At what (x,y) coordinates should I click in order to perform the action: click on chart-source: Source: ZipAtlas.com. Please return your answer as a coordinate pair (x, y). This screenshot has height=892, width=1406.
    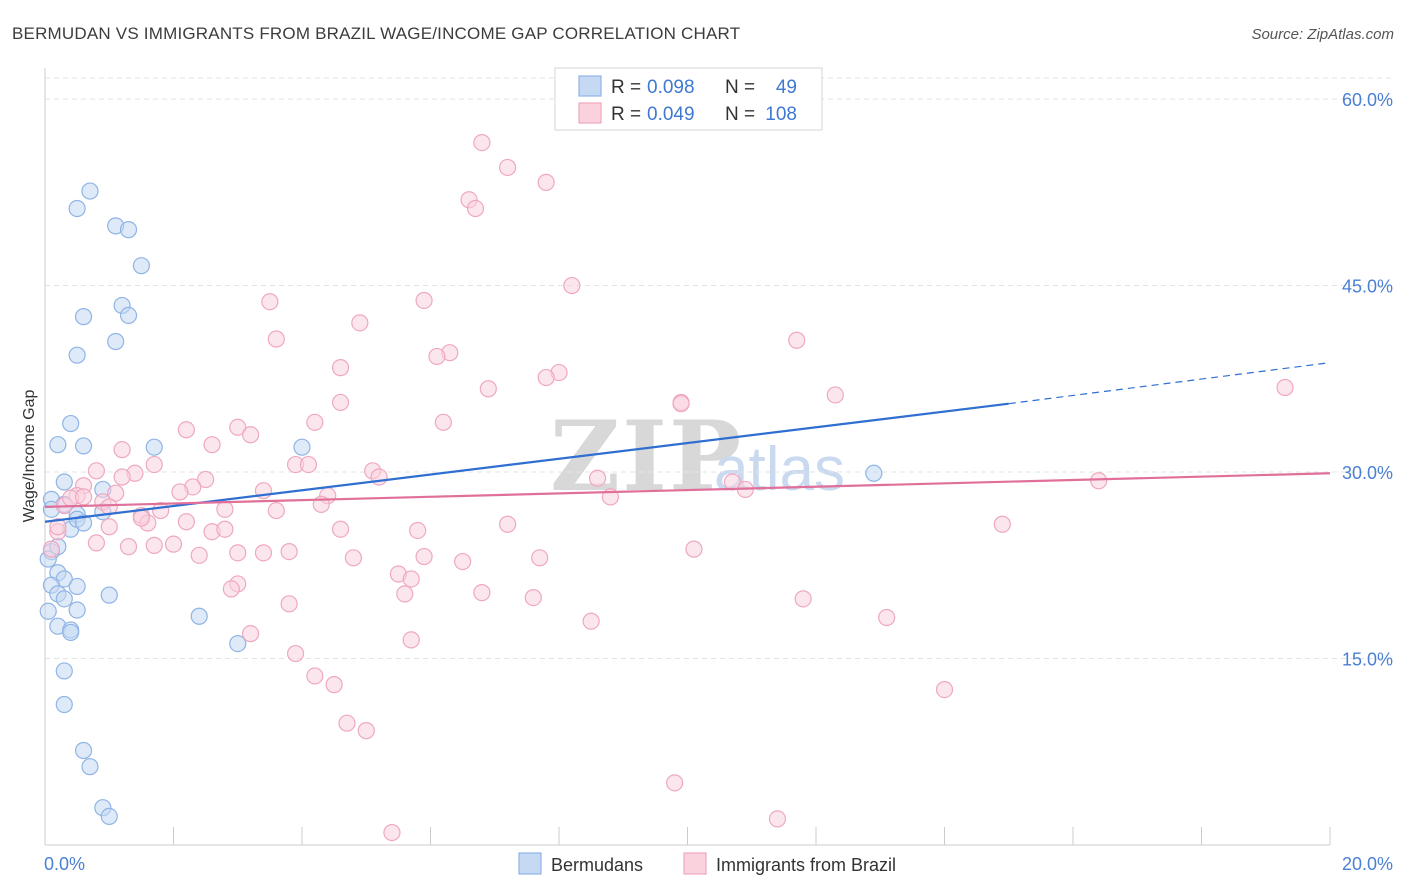
    Looking at the image, I should click on (1322, 34).